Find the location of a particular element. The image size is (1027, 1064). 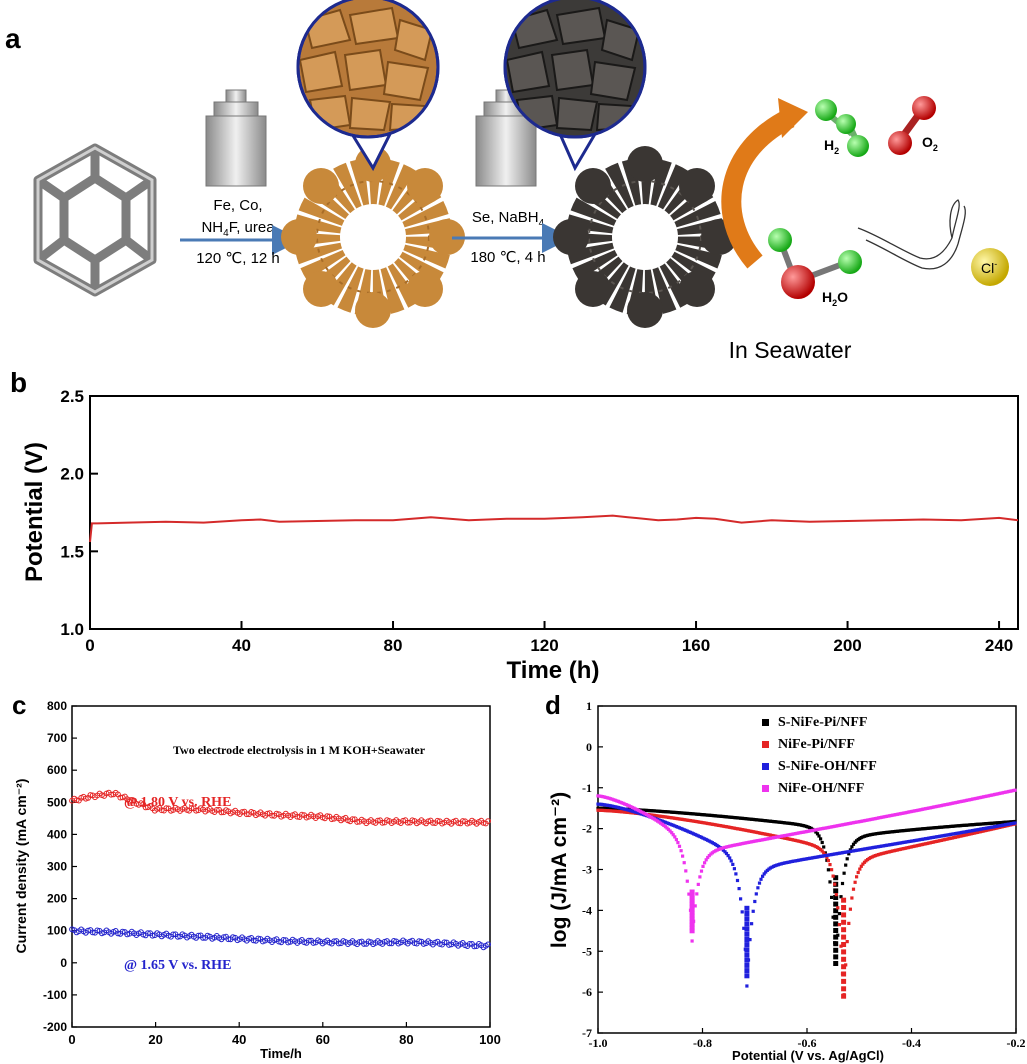

plot-c-series-label-2: @ 1.65 V vs. RHE is located at coordinates (177, 965).